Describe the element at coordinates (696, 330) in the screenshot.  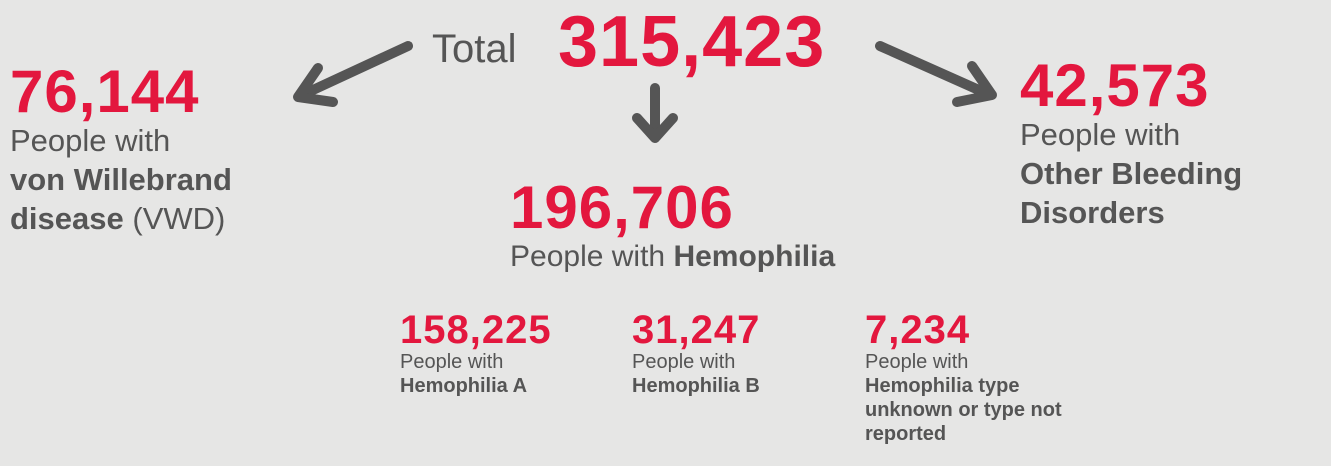
I see `type-value: 31,247` at that location.